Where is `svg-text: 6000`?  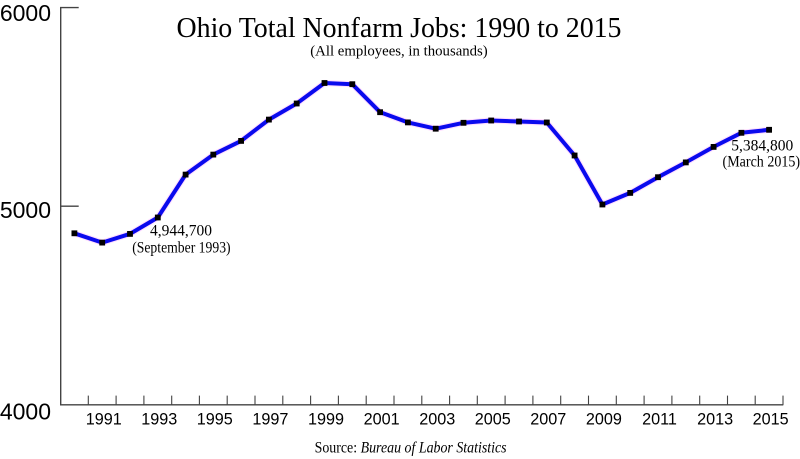
svg-text: 6000 is located at coordinates (25, 13).